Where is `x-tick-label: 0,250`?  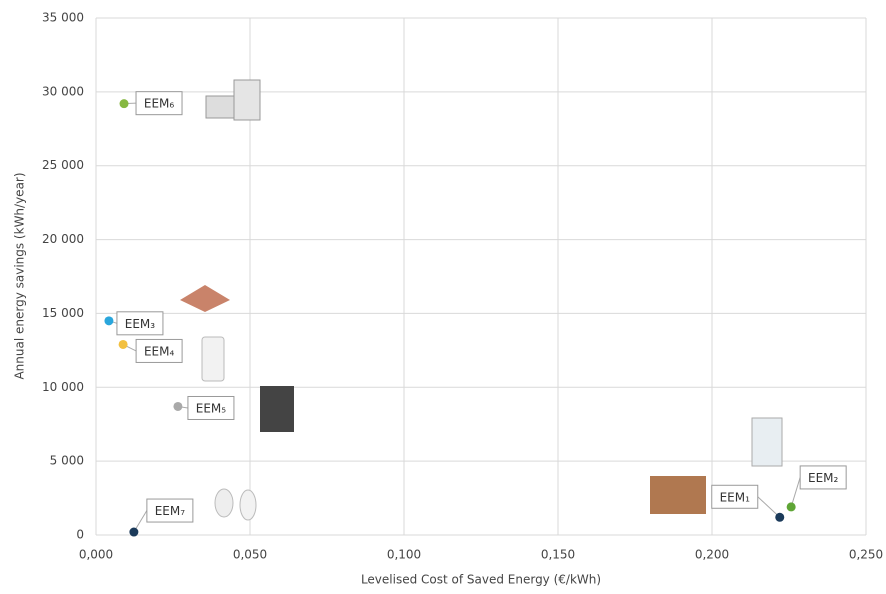
x-tick-label: 0,250 is located at coordinates (866, 555).